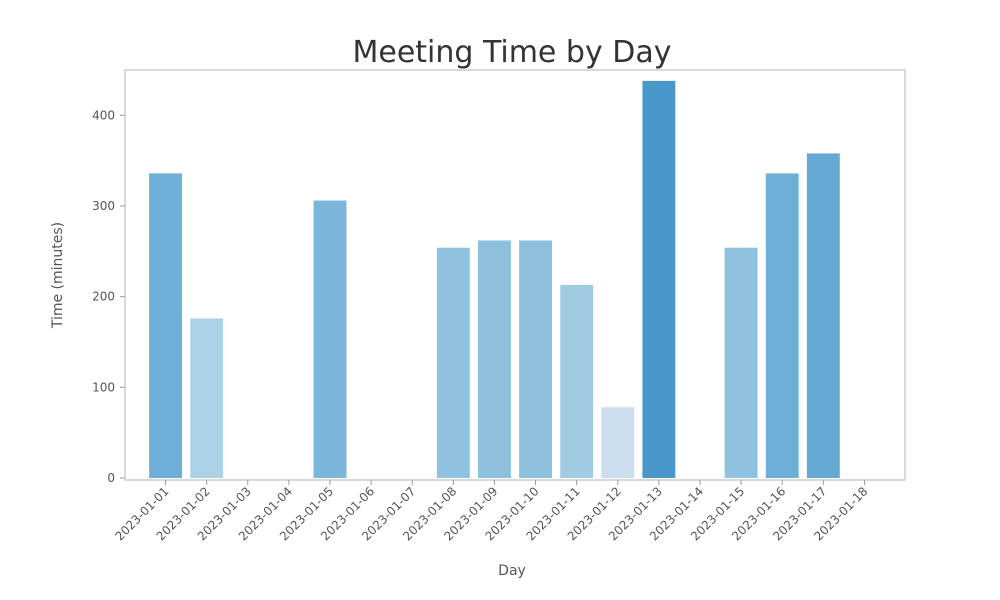 The image size is (1000, 600). Describe the element at coordinates (111, 478) in the screenshot. I see `y-tick-label: 0` at that location.